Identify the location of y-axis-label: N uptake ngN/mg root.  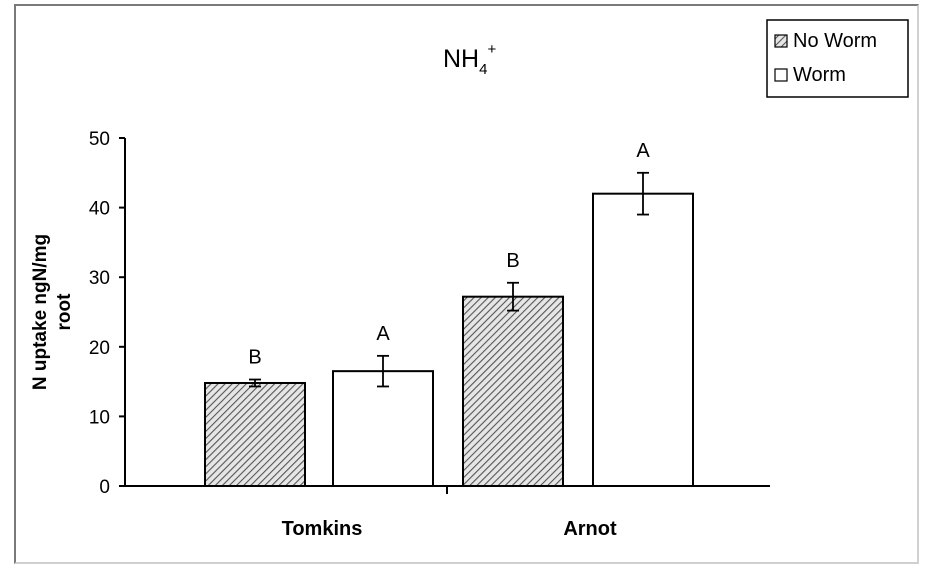
(52, 312).